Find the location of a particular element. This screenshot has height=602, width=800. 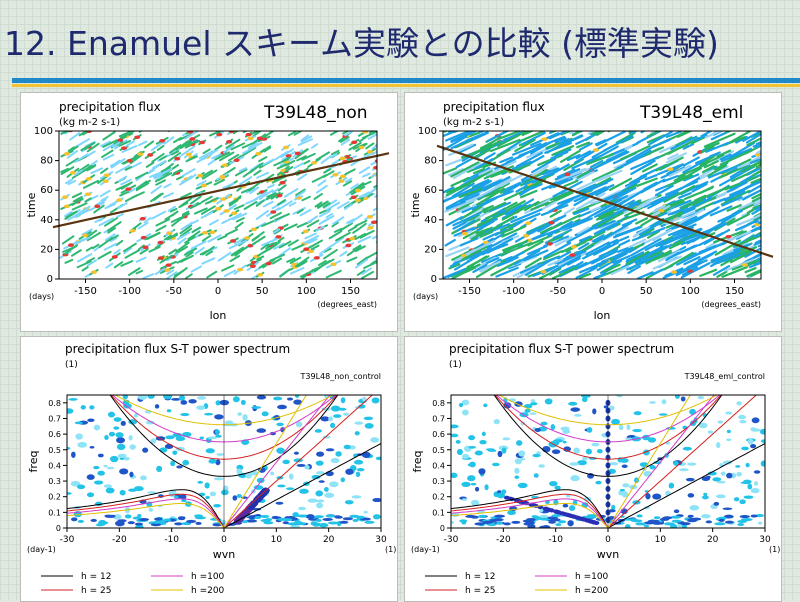

x-tick-label: 100 is located at coordinates (306, 291).